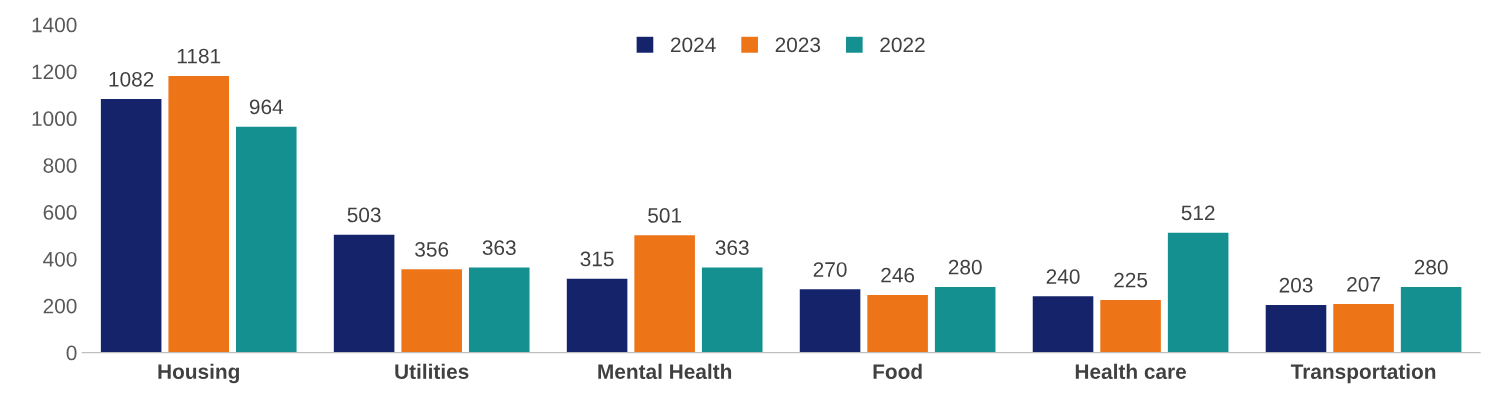 The width and height of the screenshot is (1495, 410). I want to click on legend-label: 2022, so click(902, 45).